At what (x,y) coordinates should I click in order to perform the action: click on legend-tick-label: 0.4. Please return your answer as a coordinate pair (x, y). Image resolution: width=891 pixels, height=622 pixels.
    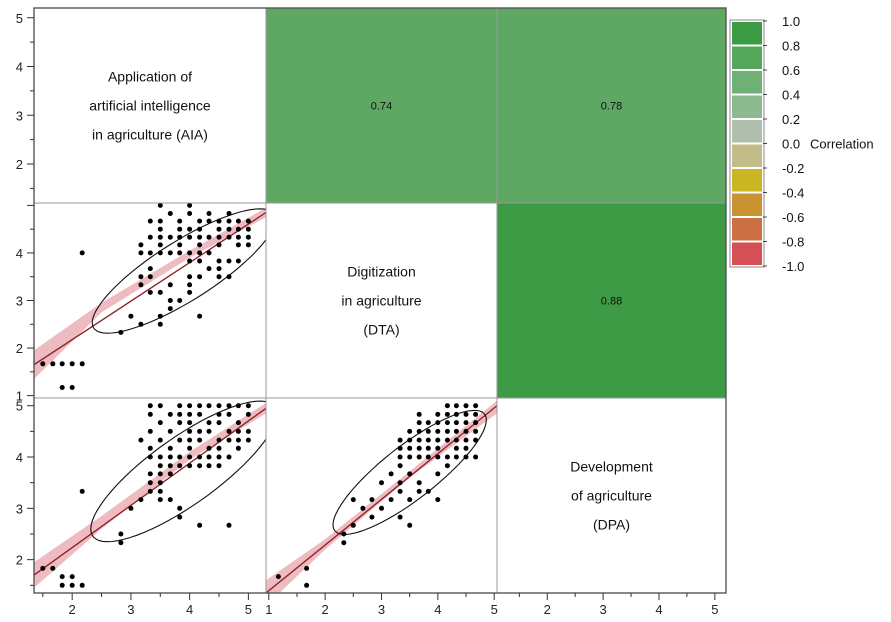
    Looking at the image, I should click on (791, 95).